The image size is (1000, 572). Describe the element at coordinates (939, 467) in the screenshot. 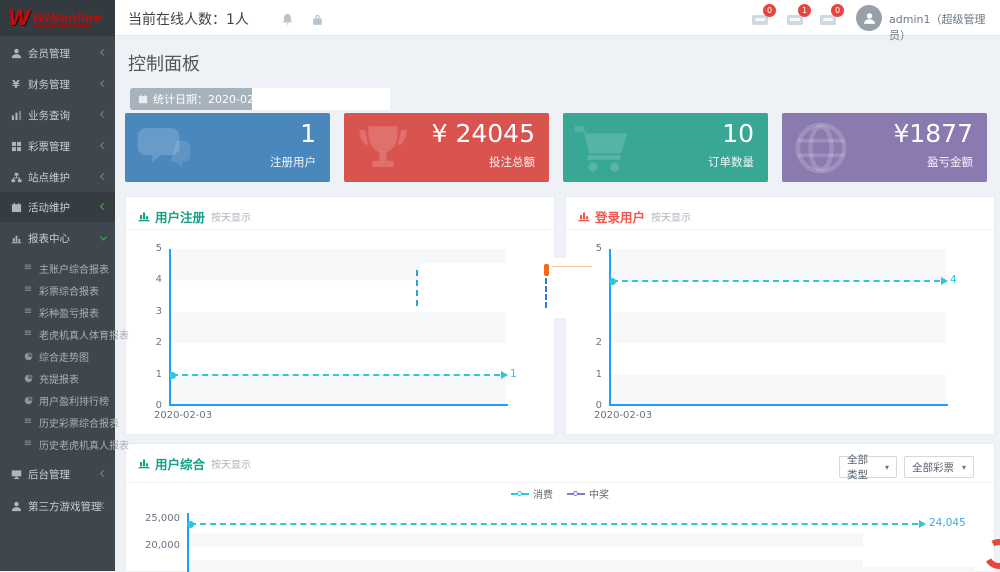

I see `lottery-select: 全部彩票 ▾` at that location.